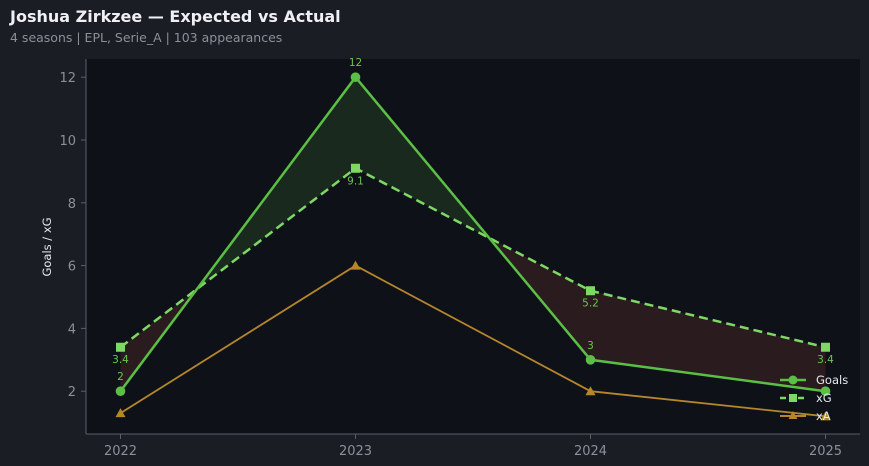  Describe the element at coordinates (793, 380) in the screenshot. I see `goals-legend-marker-icon` at that location.